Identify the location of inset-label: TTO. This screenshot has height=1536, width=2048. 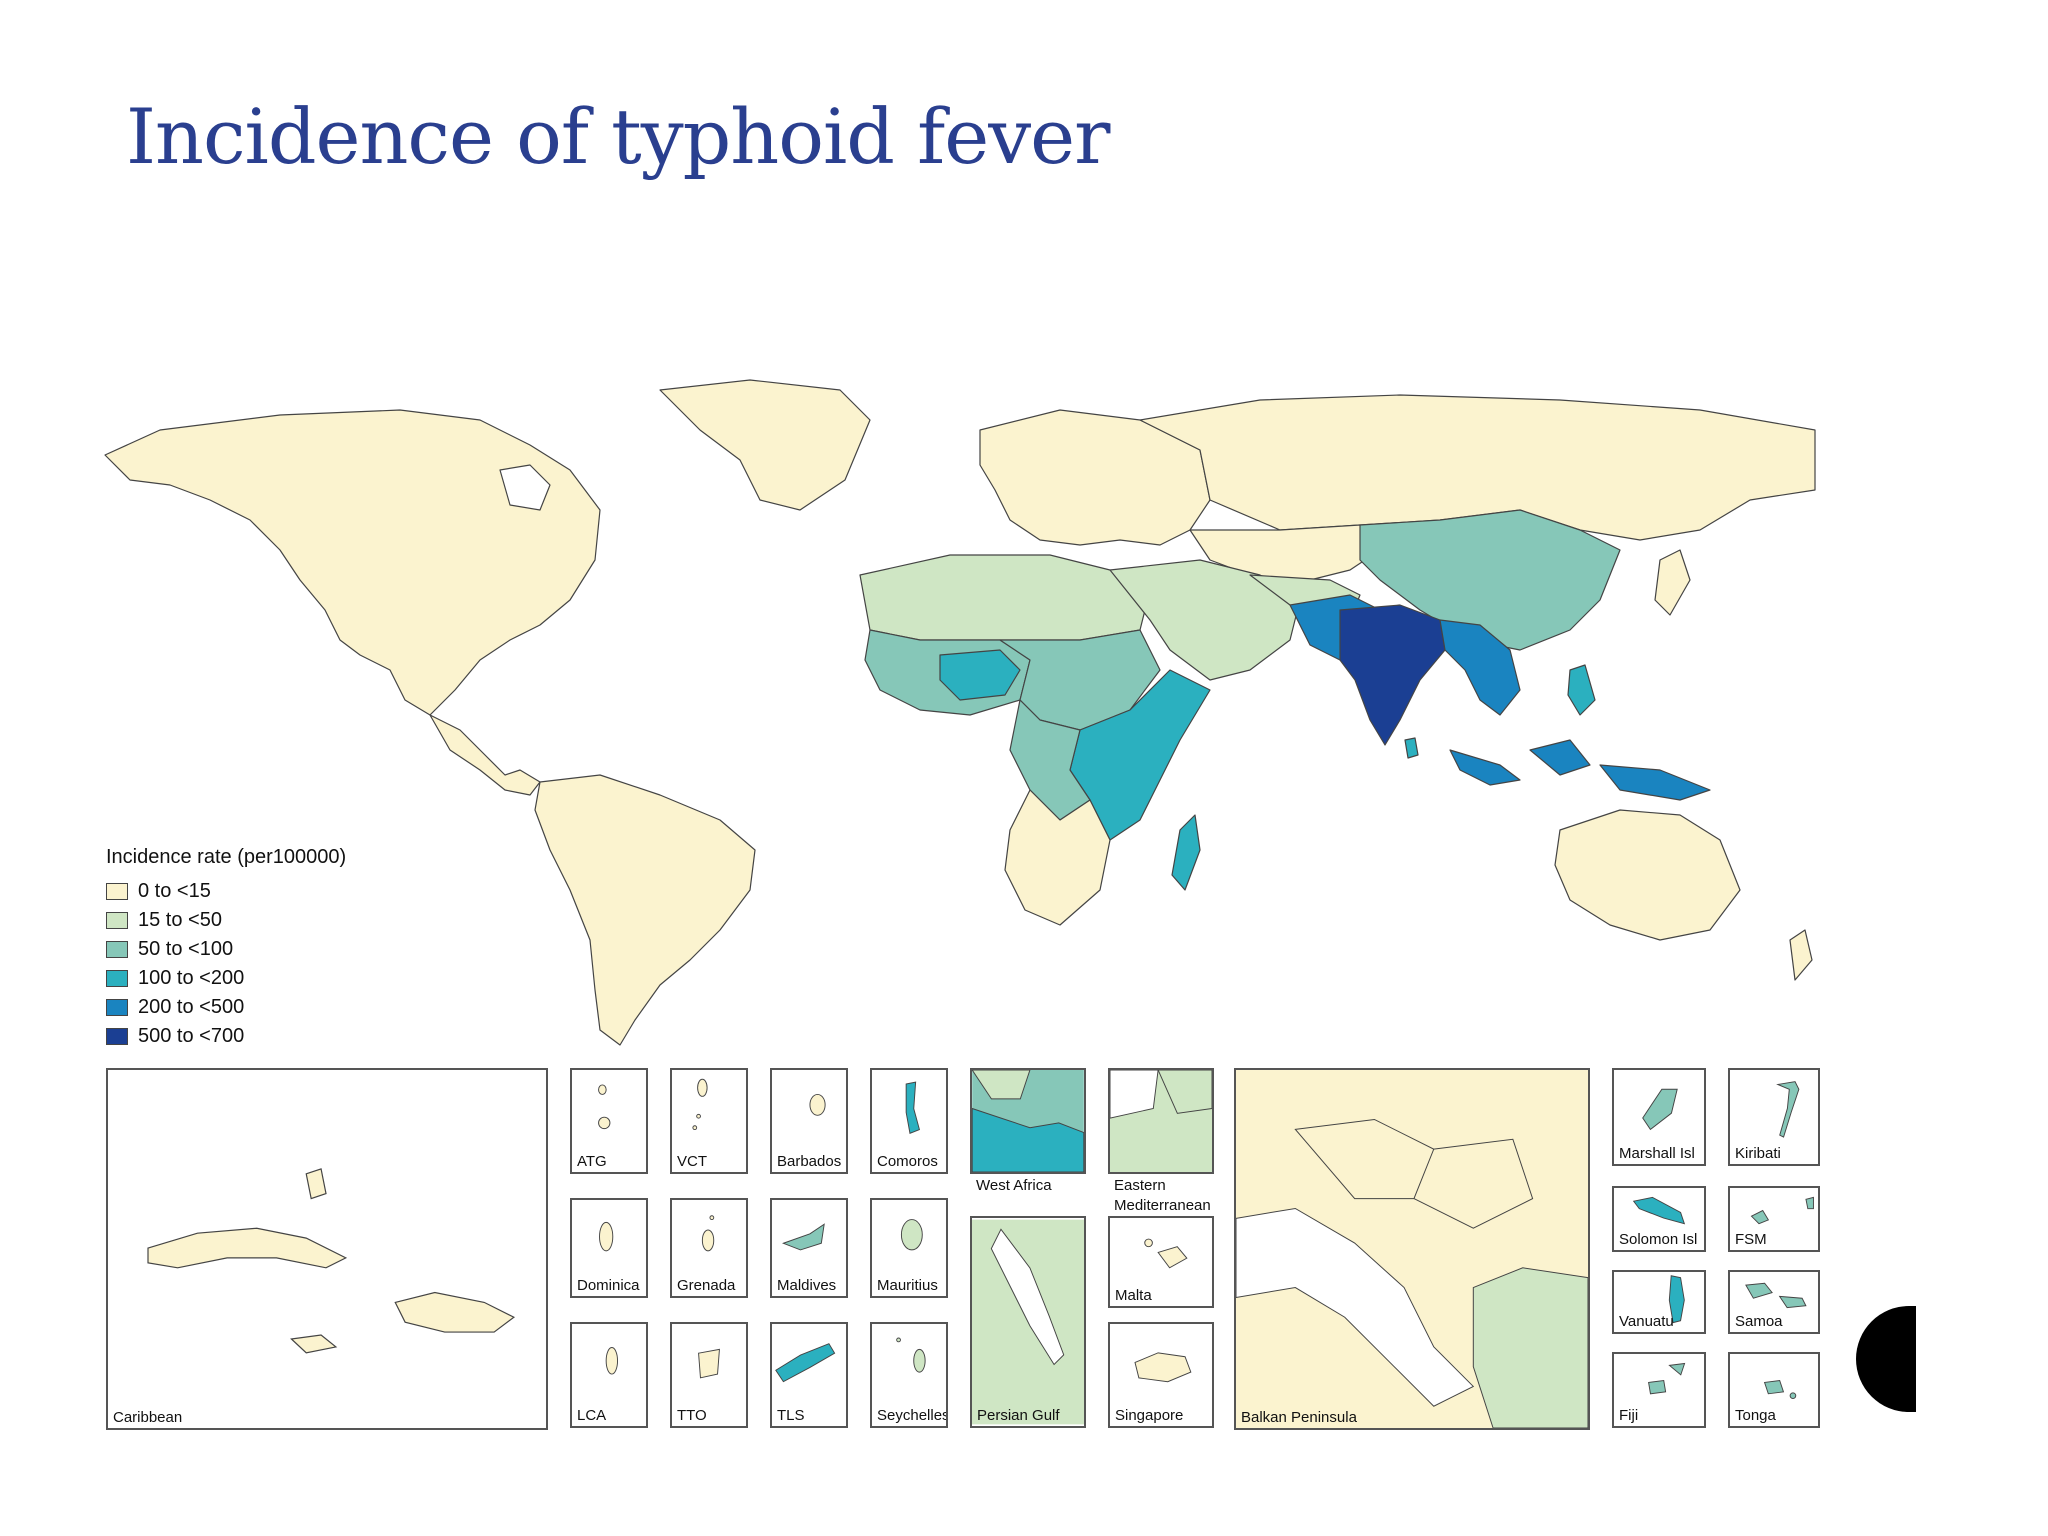
(692, 1415).